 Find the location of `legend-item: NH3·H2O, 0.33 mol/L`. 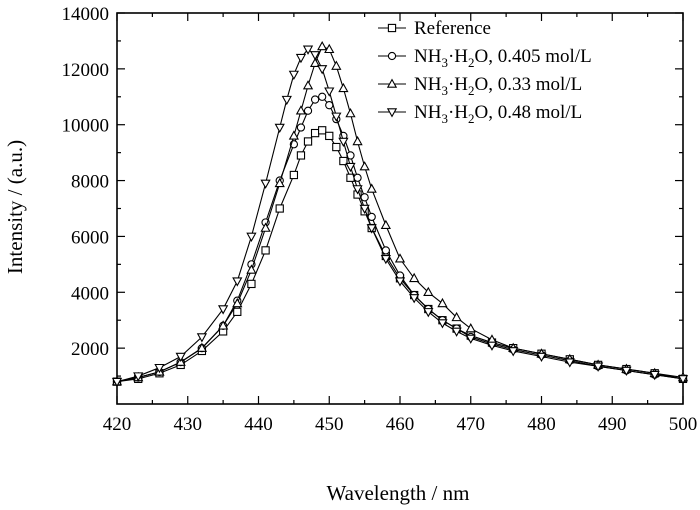

legend-item: NH3·H2O, 0.33 mol/L is located at coordinates (480, 86).